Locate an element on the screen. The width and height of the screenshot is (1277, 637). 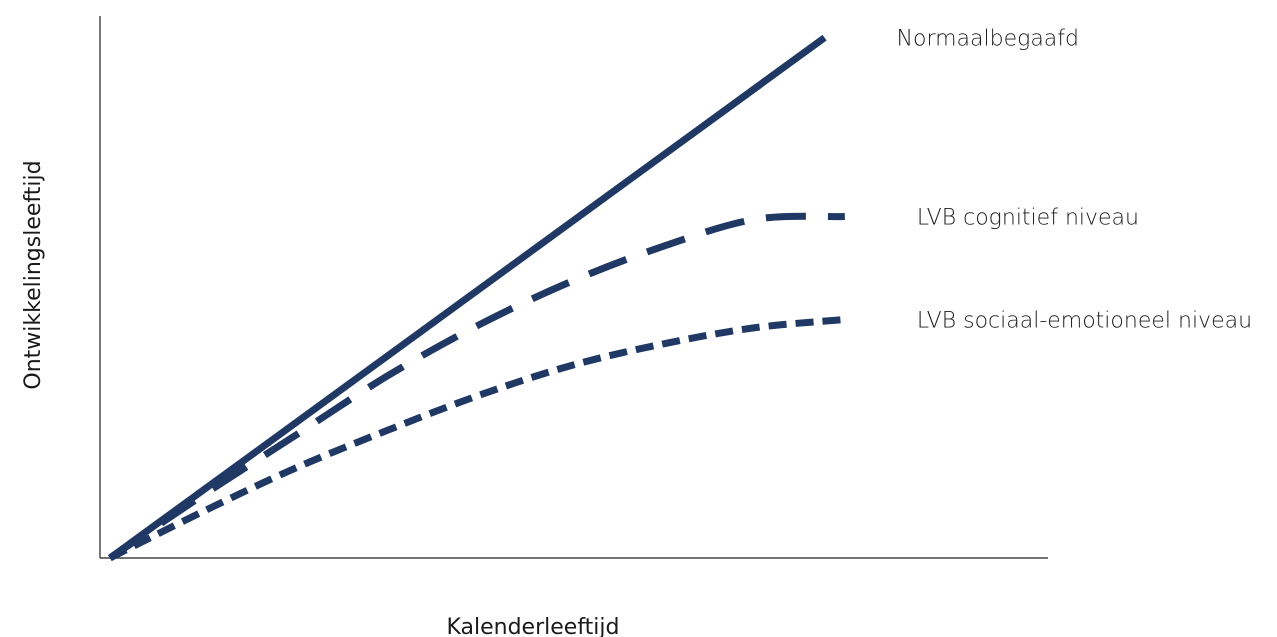
x-axis-title: Kalenderleeftijd is located at coordinates (532, 626).